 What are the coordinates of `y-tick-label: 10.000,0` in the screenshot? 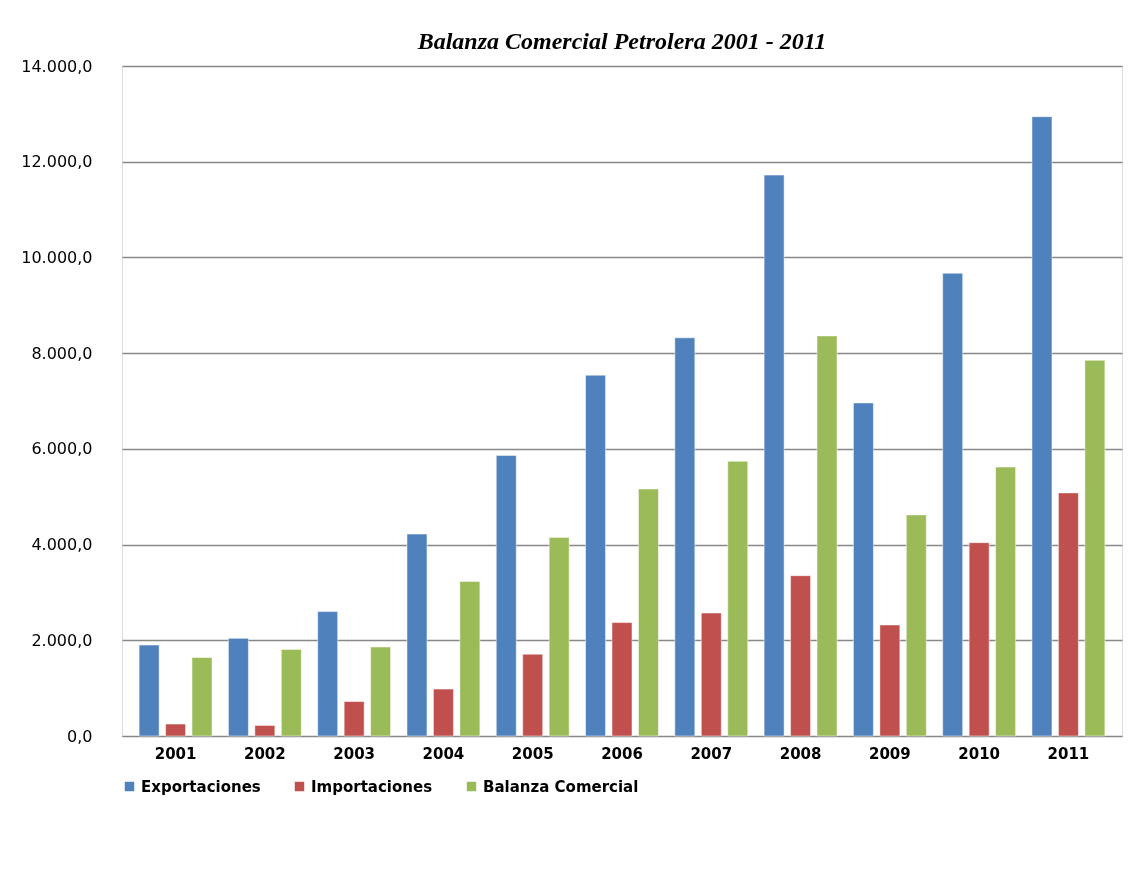 It's located at (57, 257).